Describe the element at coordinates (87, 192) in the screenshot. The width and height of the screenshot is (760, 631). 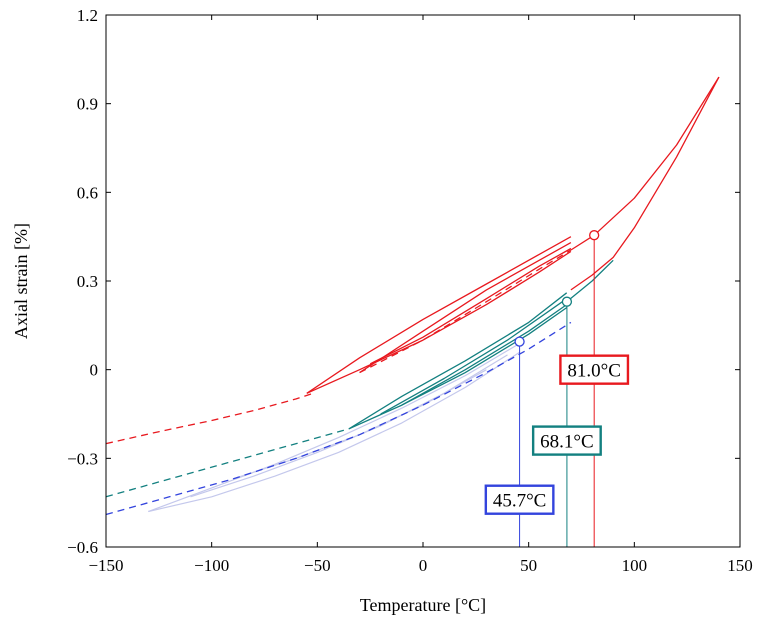
I see `y-tick-label: 0.6` at that location.